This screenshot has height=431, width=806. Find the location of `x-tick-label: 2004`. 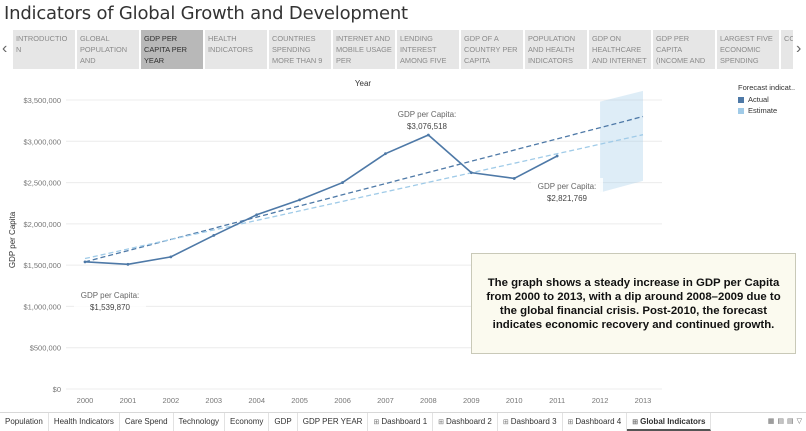

x-tick-label: 2004 is located at coordinates (256, 400).